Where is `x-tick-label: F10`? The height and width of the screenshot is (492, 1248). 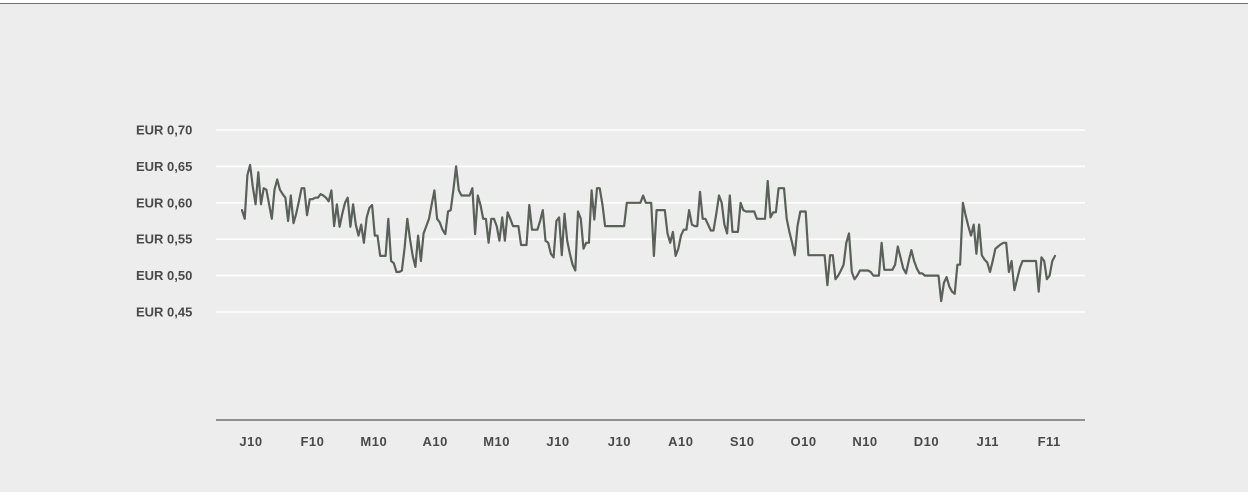
x-tick-label: F10 is located at coordinates (312, 441).